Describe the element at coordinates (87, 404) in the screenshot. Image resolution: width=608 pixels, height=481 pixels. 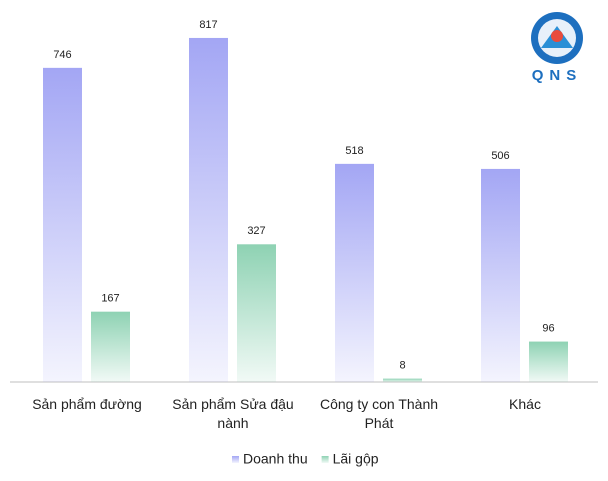
I see `x-tick-label: Sản phẩm đường` at that location.